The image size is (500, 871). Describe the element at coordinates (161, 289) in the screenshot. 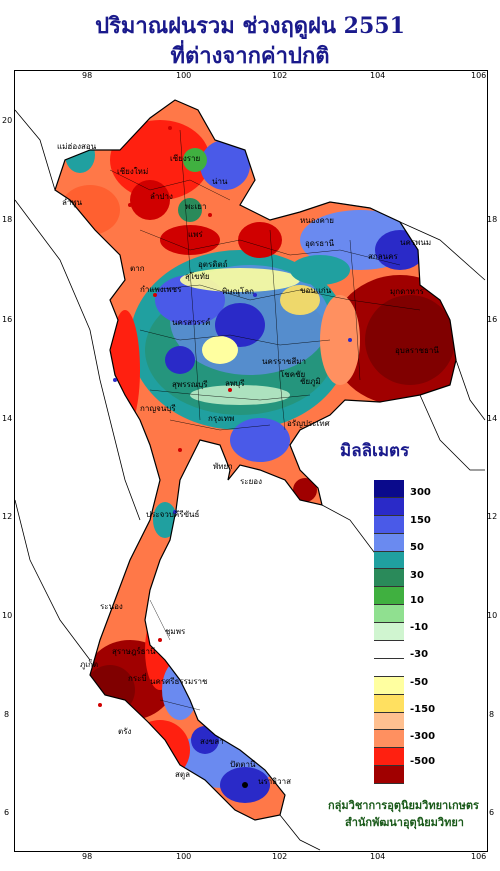

I see `place-label: กำแพงเพชร` at that location.